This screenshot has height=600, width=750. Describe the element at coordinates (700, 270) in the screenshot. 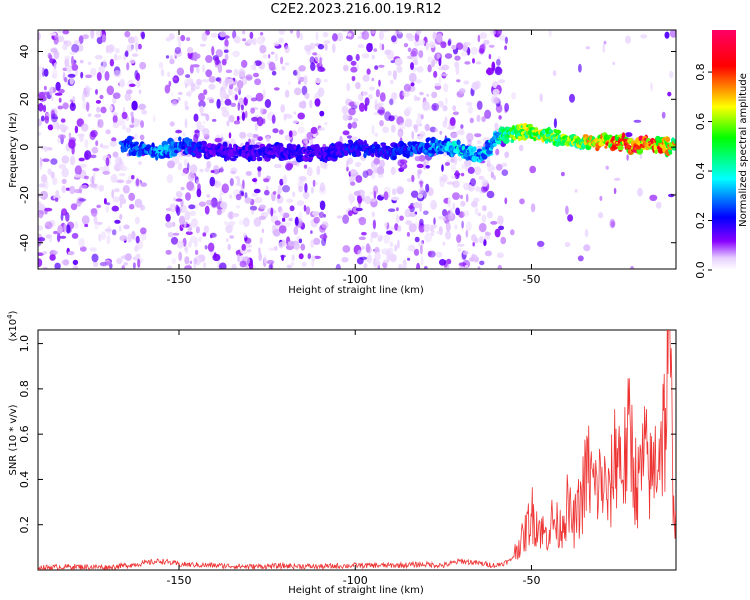

I see `colorbar-tick-label: 0.0` at that location.